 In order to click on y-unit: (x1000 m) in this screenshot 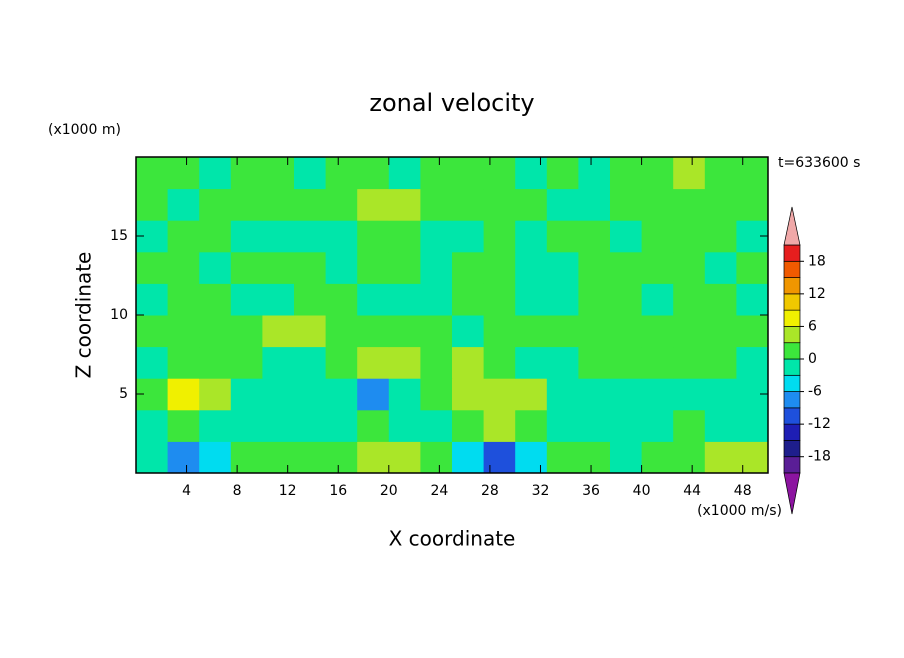, I will do `click(84, 130)`.